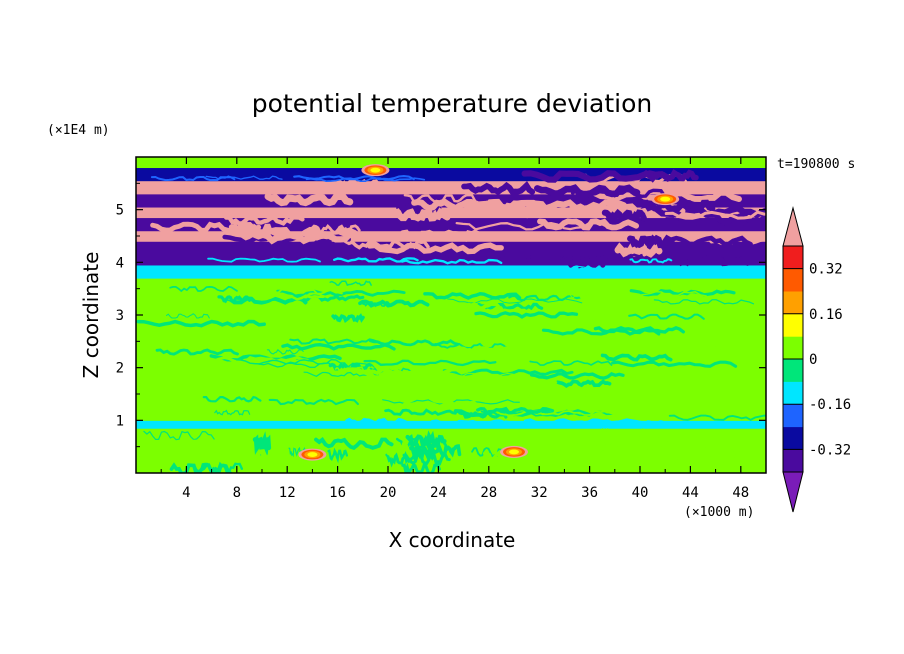 This screenshot has width=904, height=654. Describe the element at coordinates (826, 270) in the screenshot. I see `colorbar-label: 0.32` at that location.